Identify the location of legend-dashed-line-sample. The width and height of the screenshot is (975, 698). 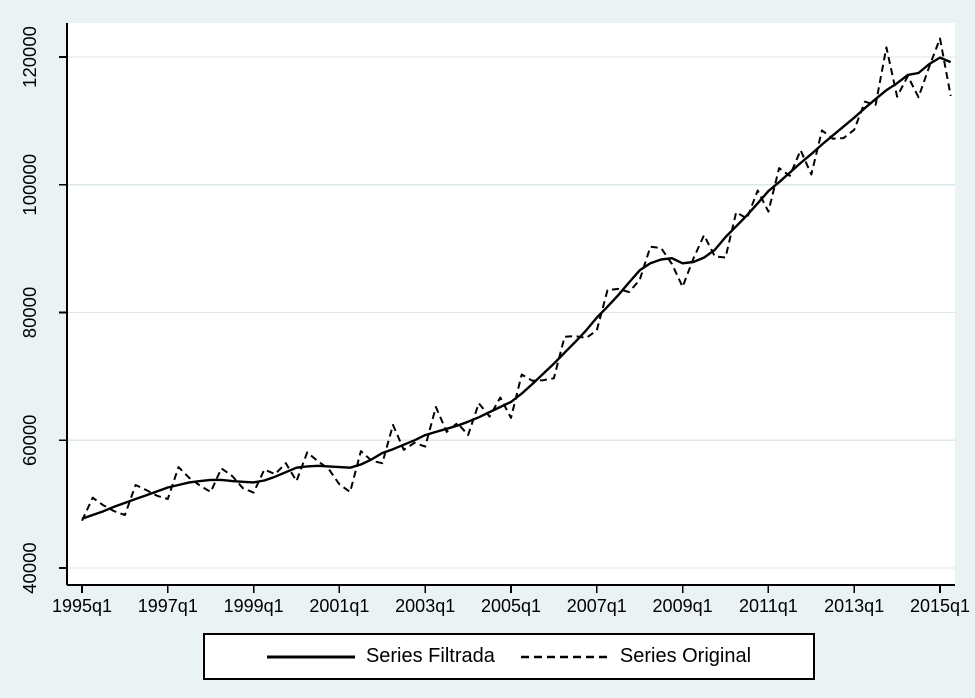
(564, 656).